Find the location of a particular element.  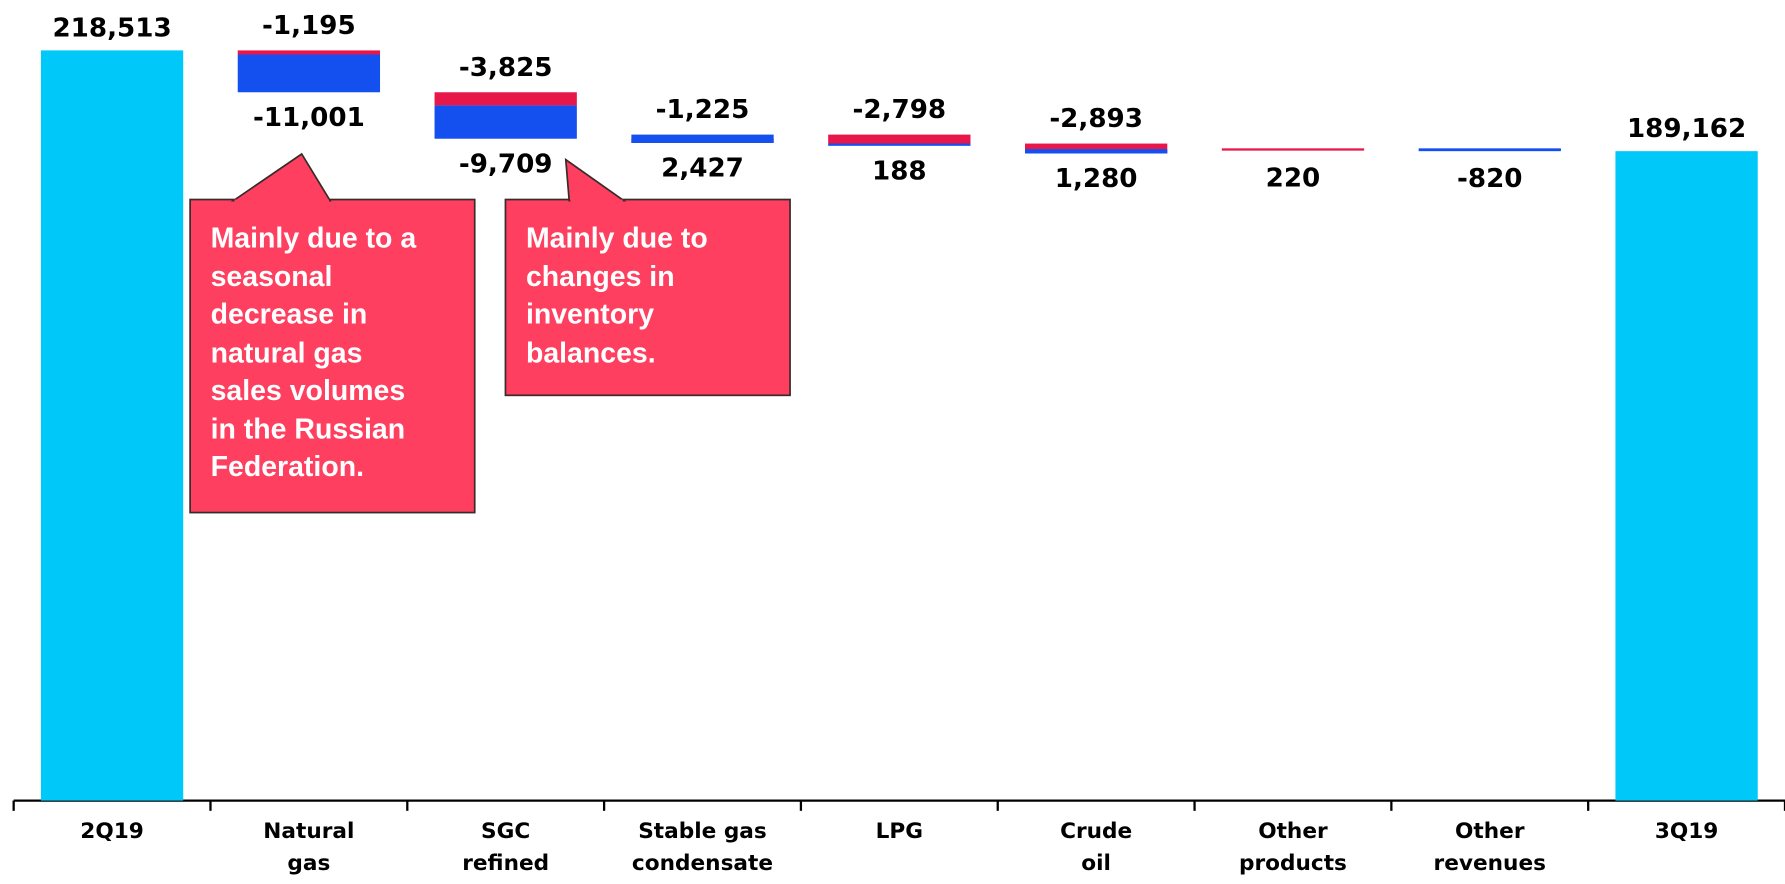

callout-line: Mainly due to is located at coordinates (616, 238).